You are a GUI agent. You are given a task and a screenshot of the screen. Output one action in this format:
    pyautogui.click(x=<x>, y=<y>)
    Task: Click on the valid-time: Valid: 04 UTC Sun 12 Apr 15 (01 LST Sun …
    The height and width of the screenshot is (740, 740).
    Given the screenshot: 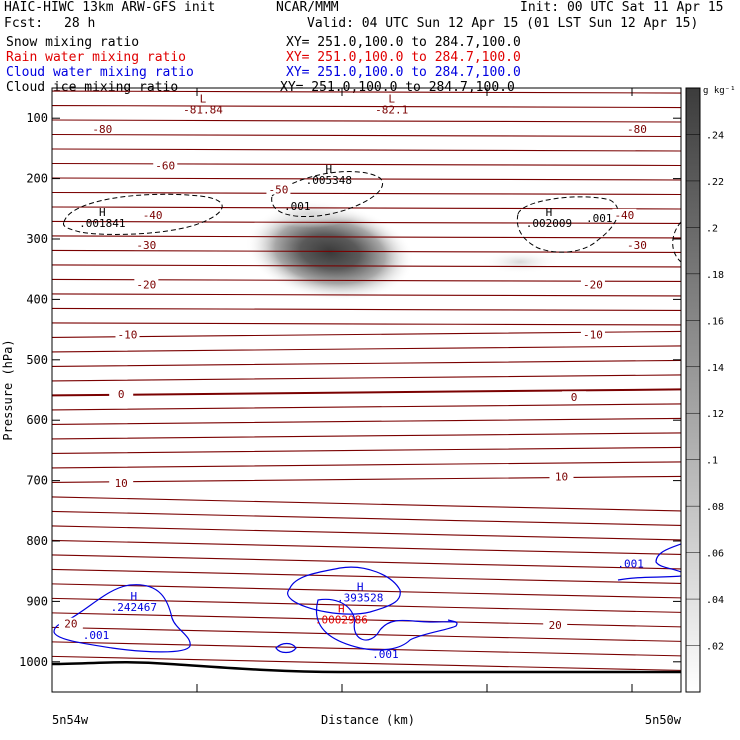 What is the action you would take?
    pyautogui.click(x=503, y=23)
    